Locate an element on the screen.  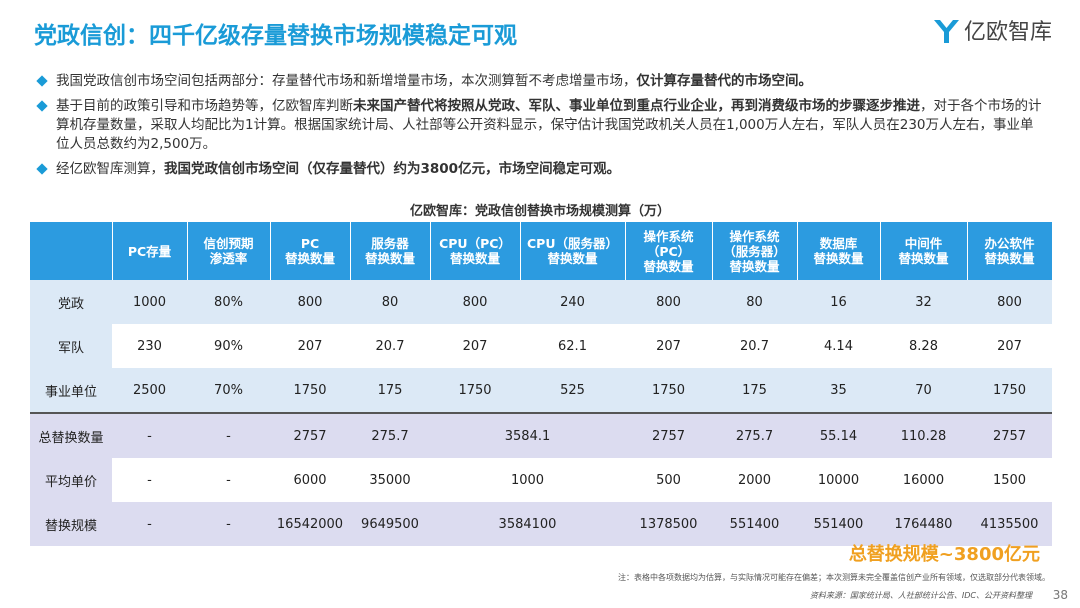
cell: 500 is located at coordinates (668, 480).